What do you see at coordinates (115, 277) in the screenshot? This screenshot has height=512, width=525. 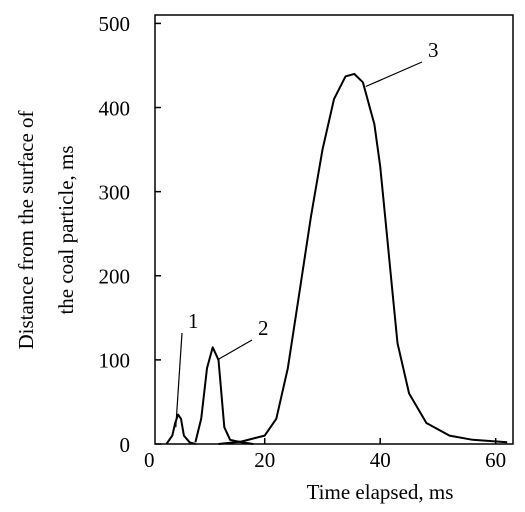 I see `y-tick-label: 200` at bounding box center [115, 277].